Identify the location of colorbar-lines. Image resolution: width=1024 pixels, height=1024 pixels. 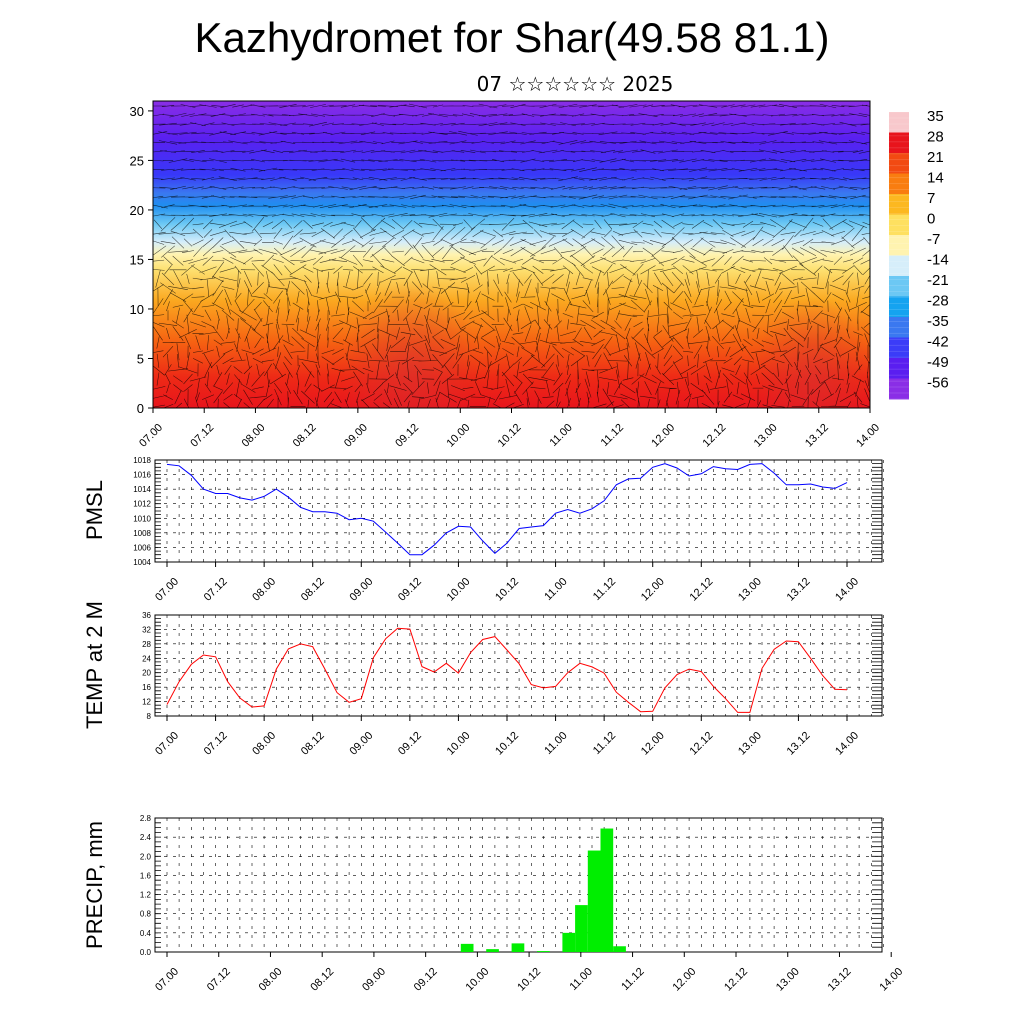
(899, 255).